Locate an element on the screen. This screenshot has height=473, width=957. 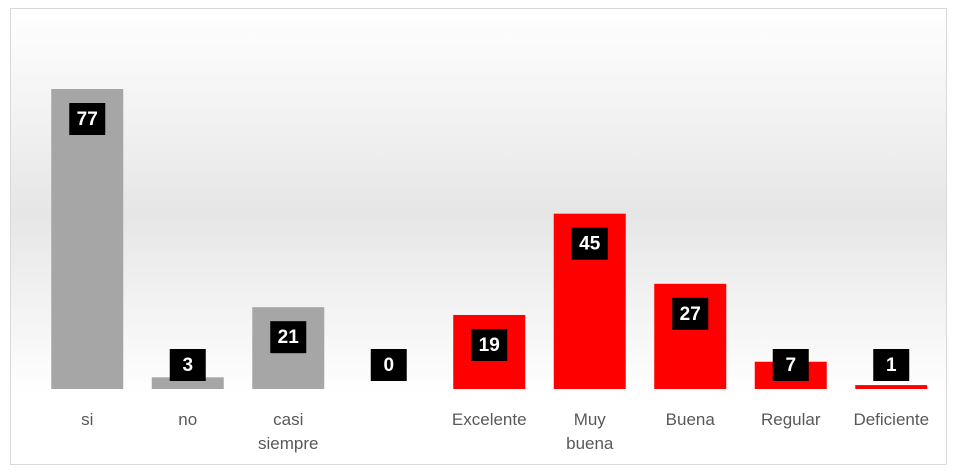
data-label: 77 is located at coordinates (87, 119).